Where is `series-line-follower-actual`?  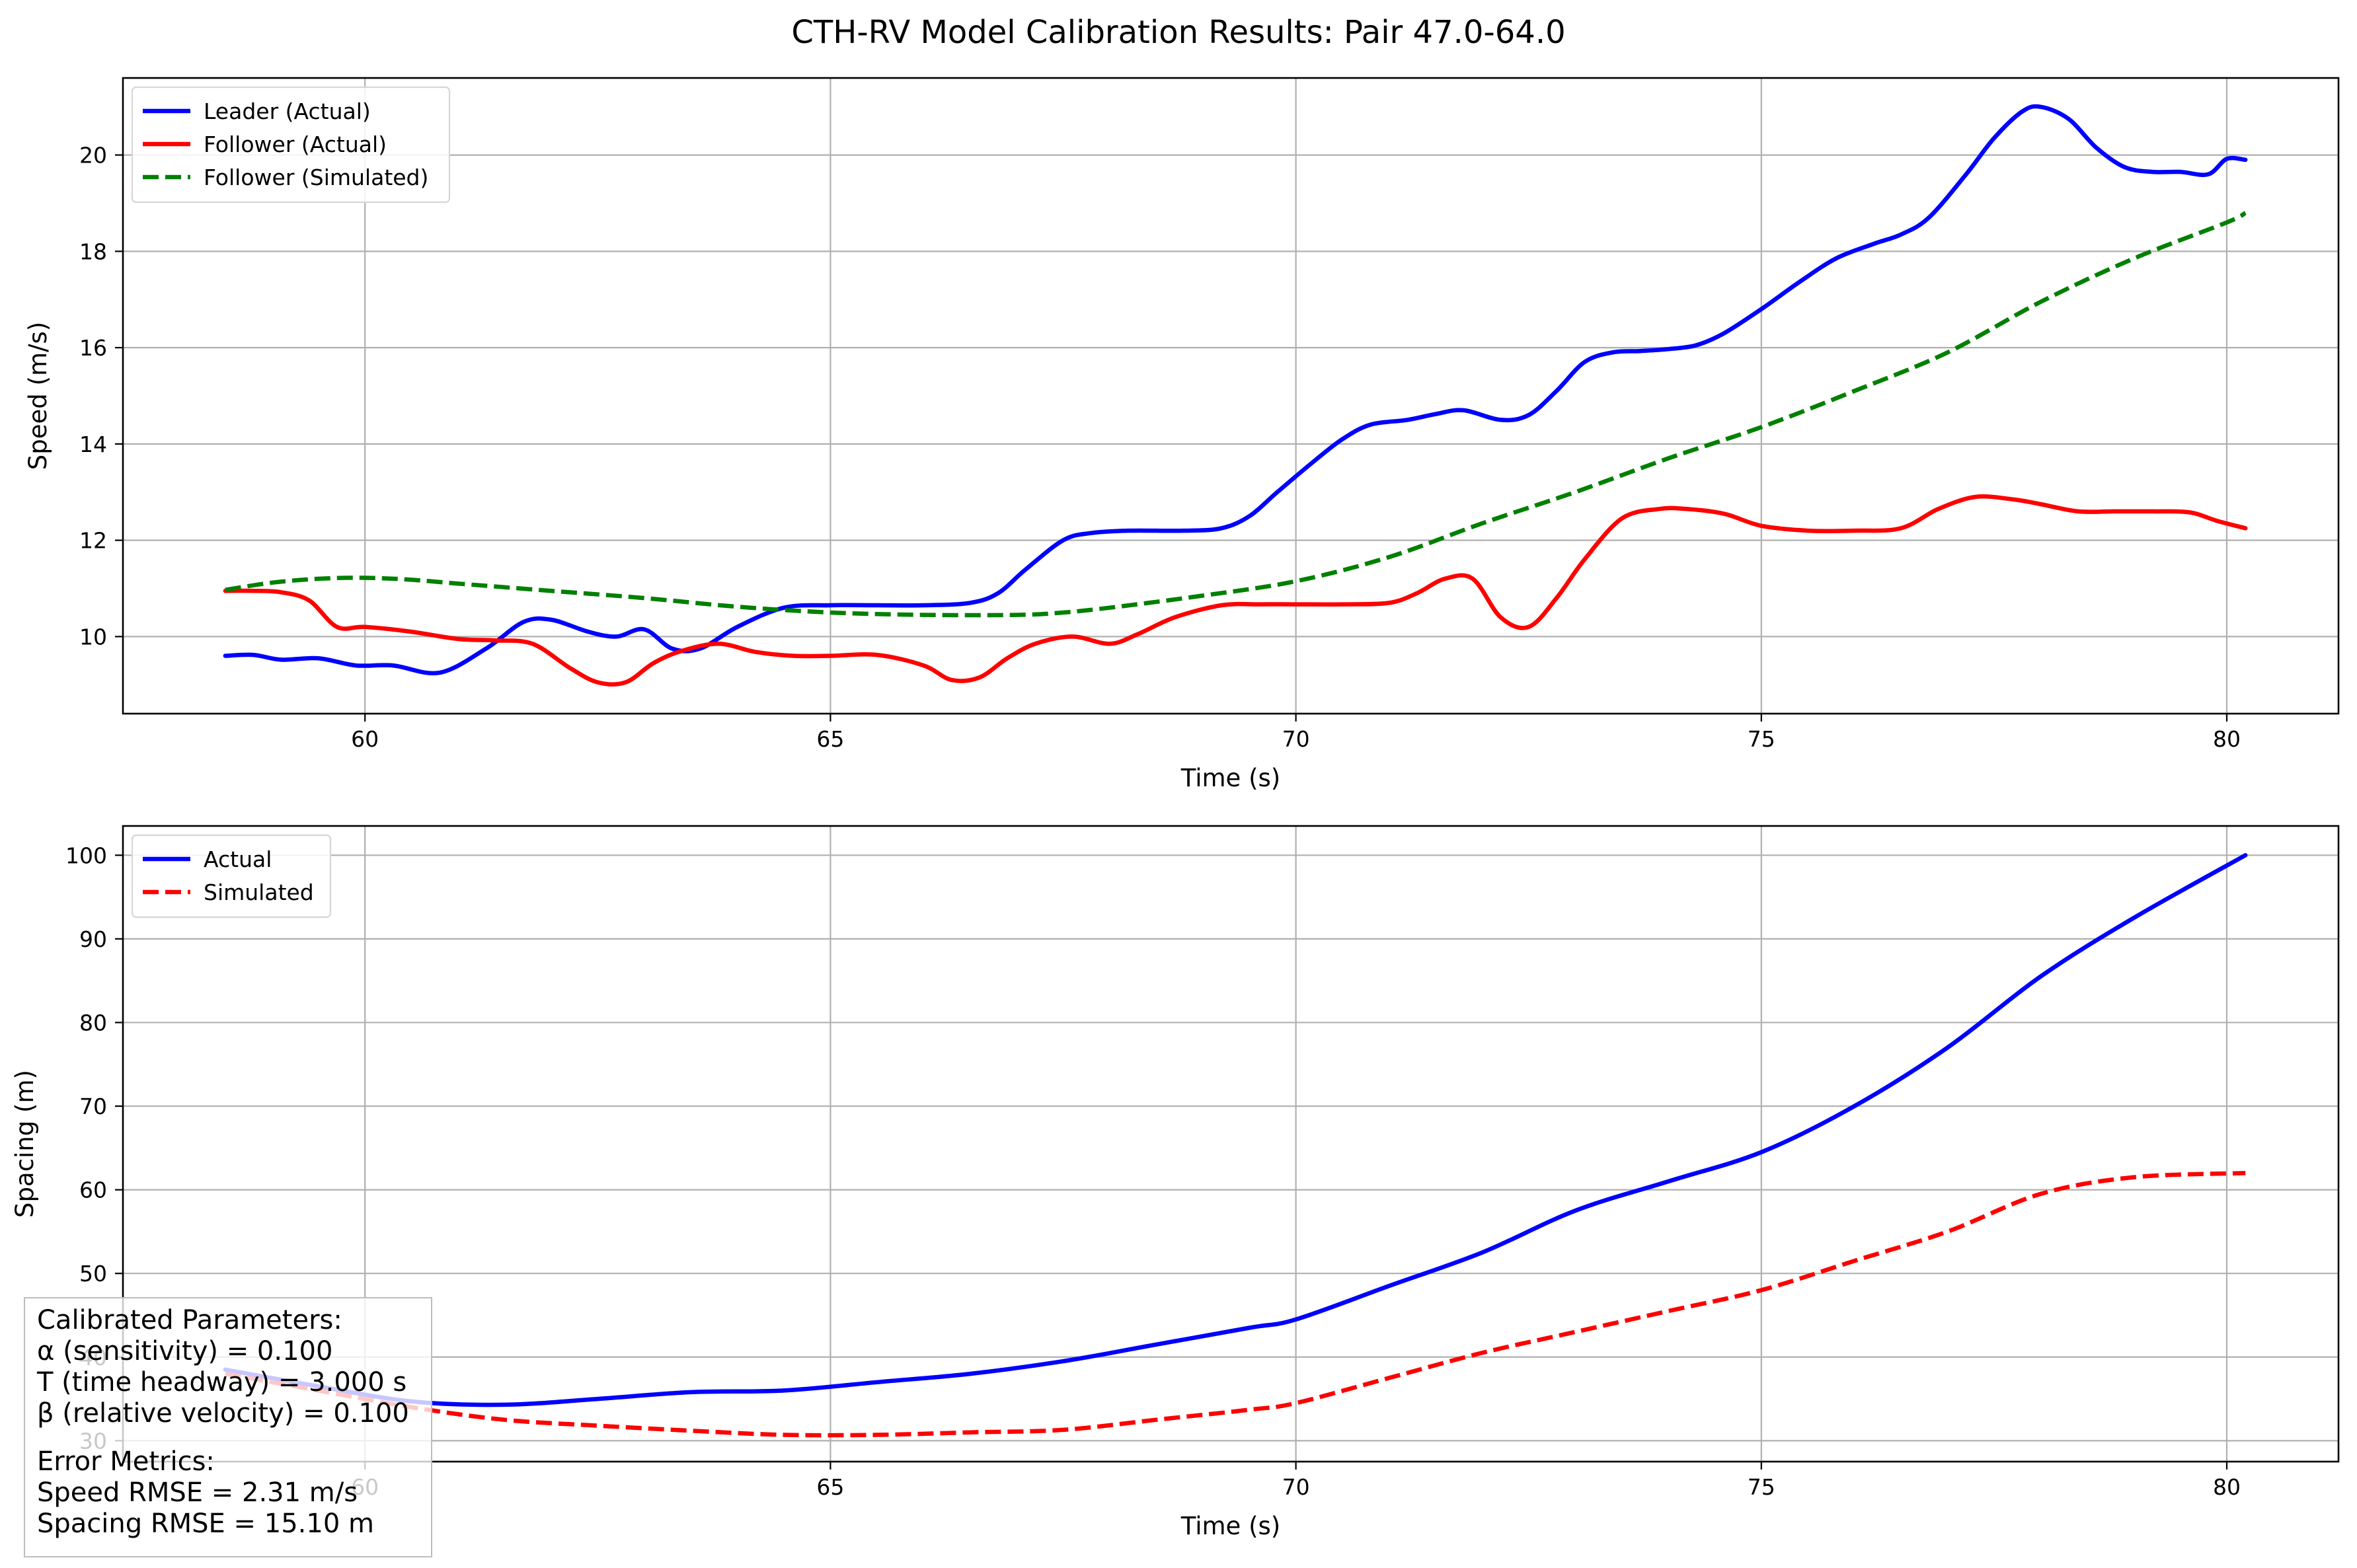 series-line-follower-actual is located at coordinates (1235, 590).